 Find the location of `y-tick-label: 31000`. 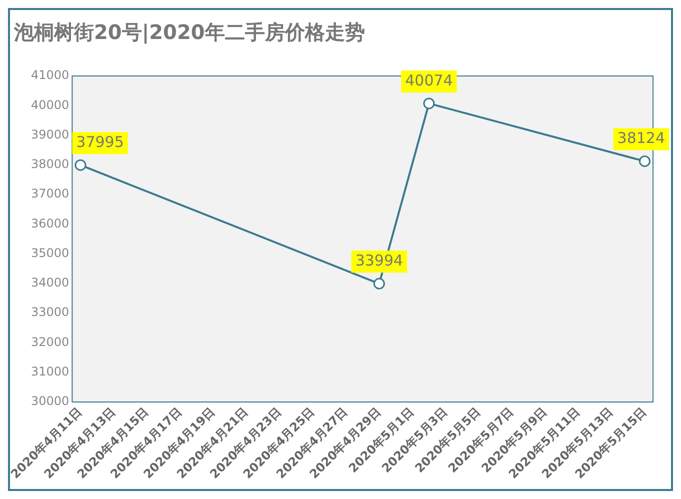

y-tick-label: 31000 is located at coordinates (50, 371).